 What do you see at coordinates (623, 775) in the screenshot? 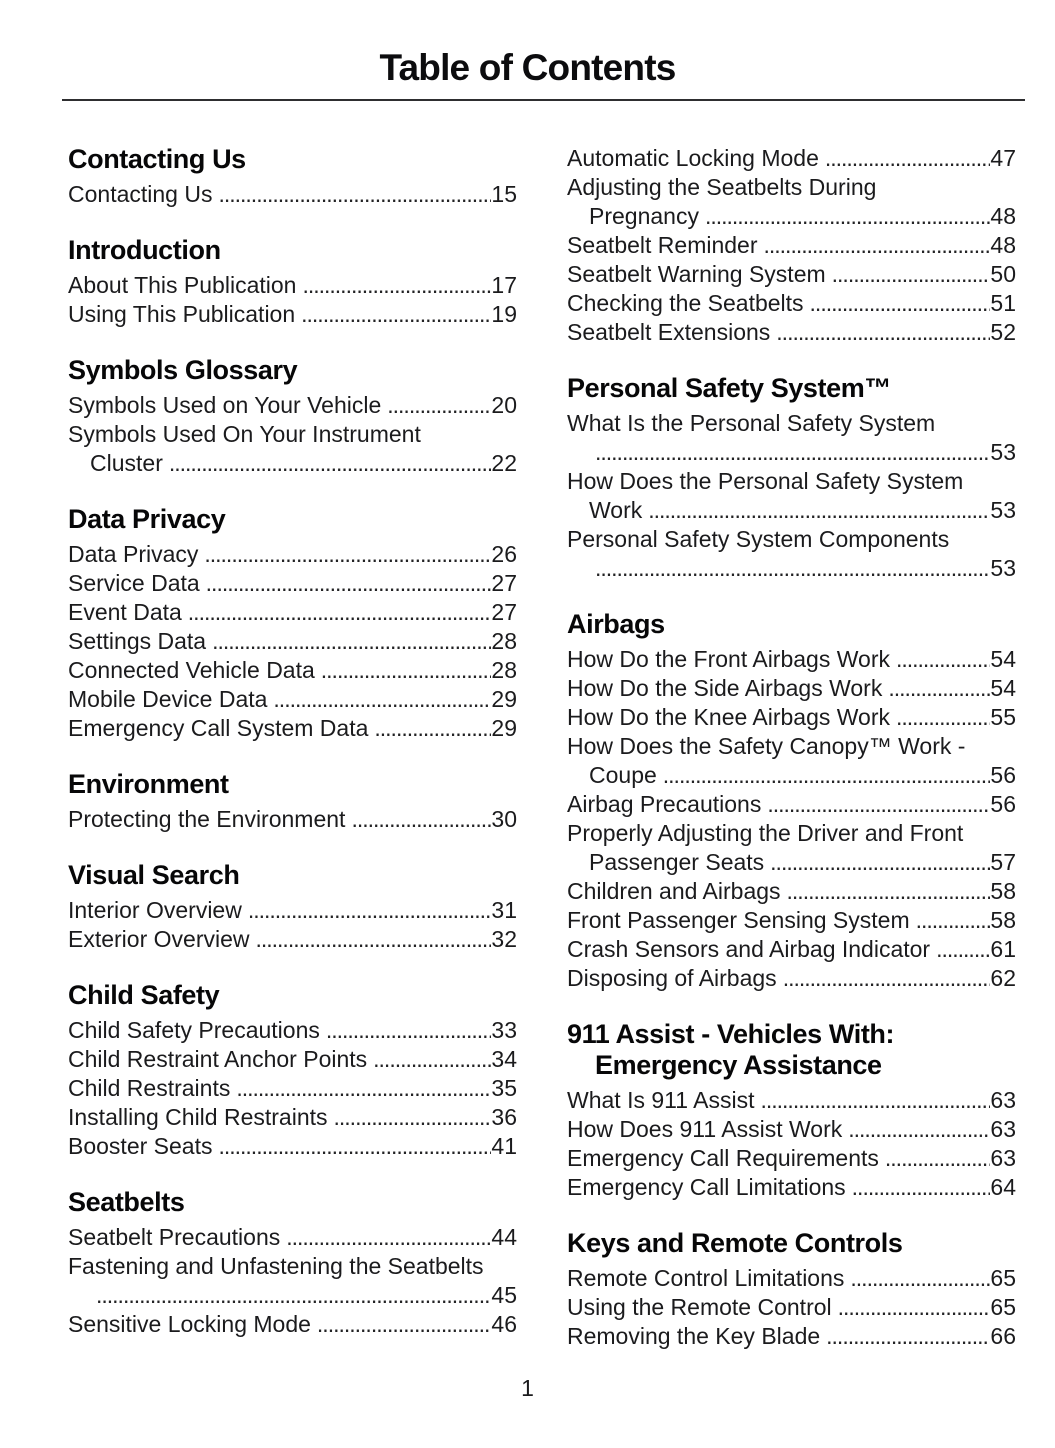
I see `entry-title: Coupe` at bounding box center [623, 775].